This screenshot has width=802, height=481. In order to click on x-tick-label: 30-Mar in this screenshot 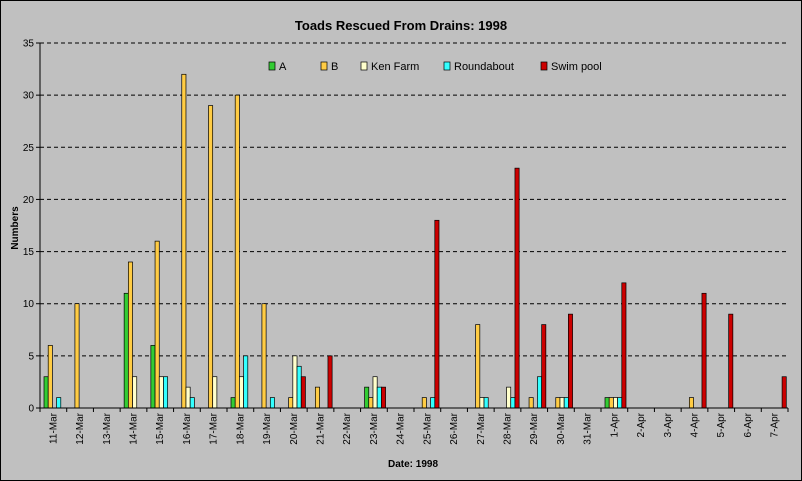, I will do `click(561, 428)`.